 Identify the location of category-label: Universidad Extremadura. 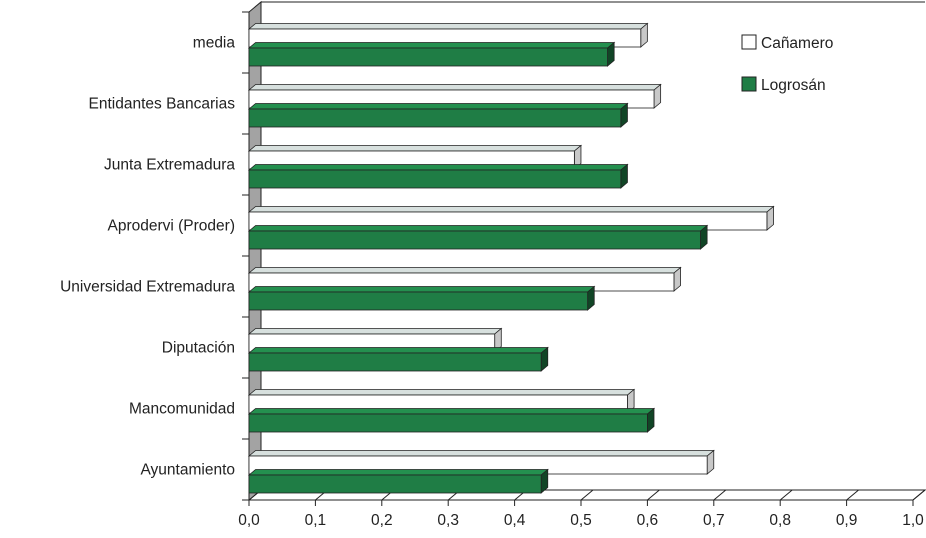
(147, 287).